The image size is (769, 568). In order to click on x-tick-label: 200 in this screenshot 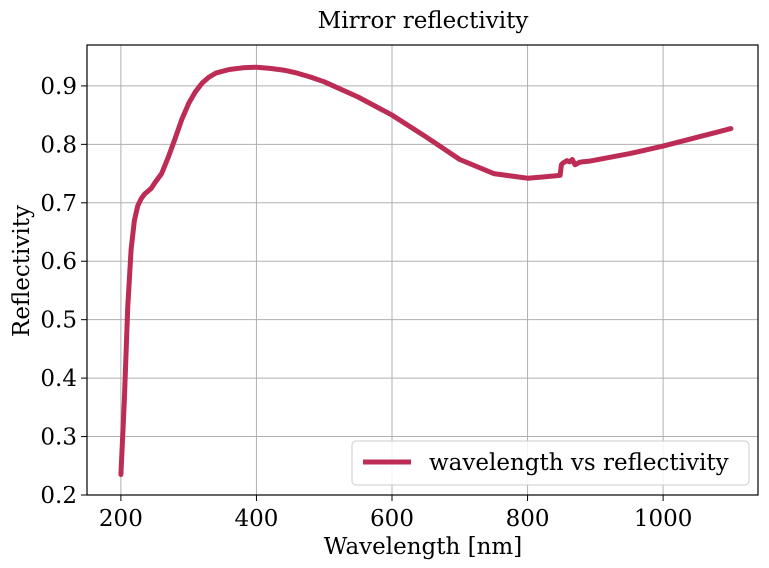, I will do `click(121, 519)`.